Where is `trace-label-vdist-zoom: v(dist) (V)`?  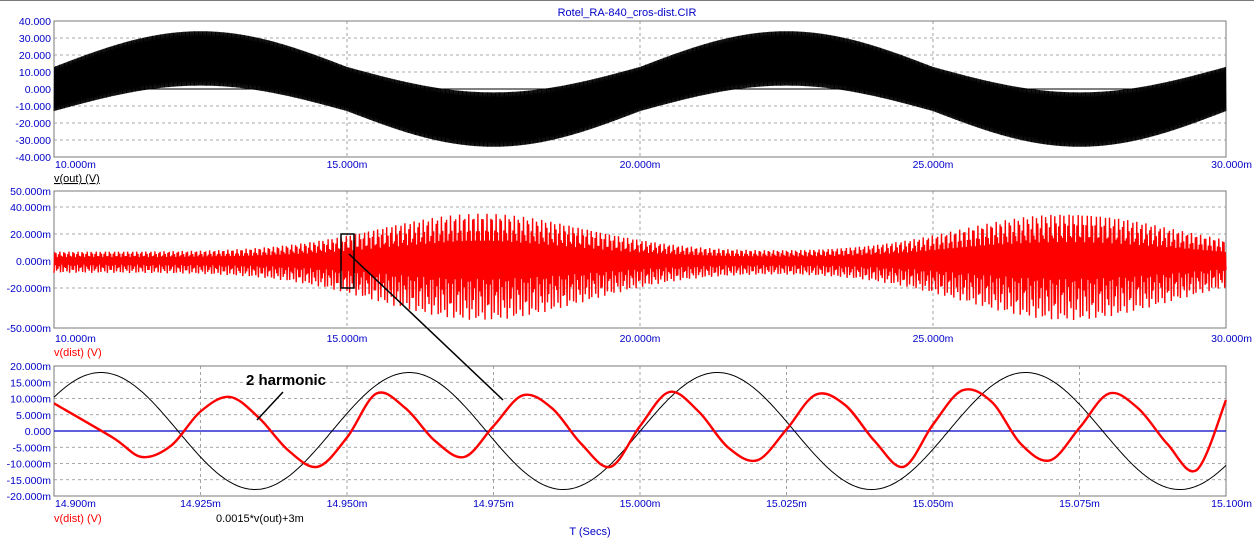 trace-label-vdist-zoom: v(dist) (V) is located at coordinates (78, 519).